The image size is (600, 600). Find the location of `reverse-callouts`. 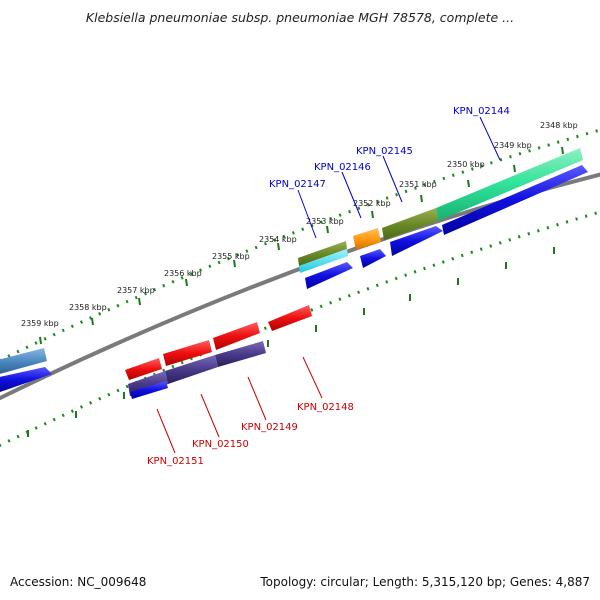

reverse-callouts is located at coordinates (239, 405).